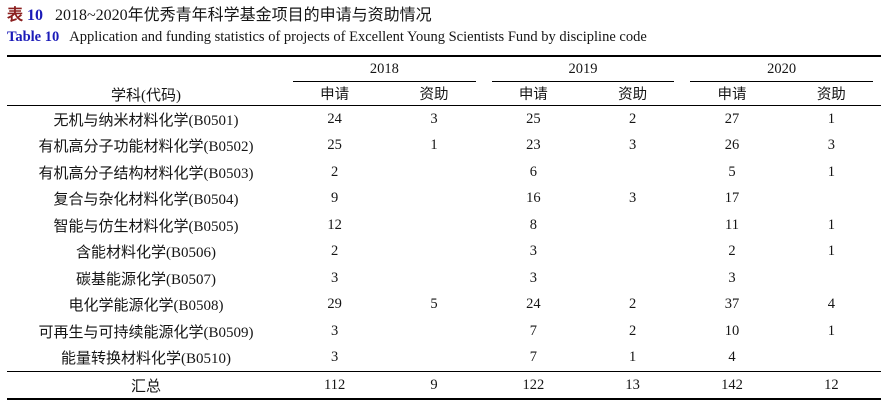  Describe the element at coordinates (35, 15) in the screenshot. I see `table-number-zh: 10` at that location.